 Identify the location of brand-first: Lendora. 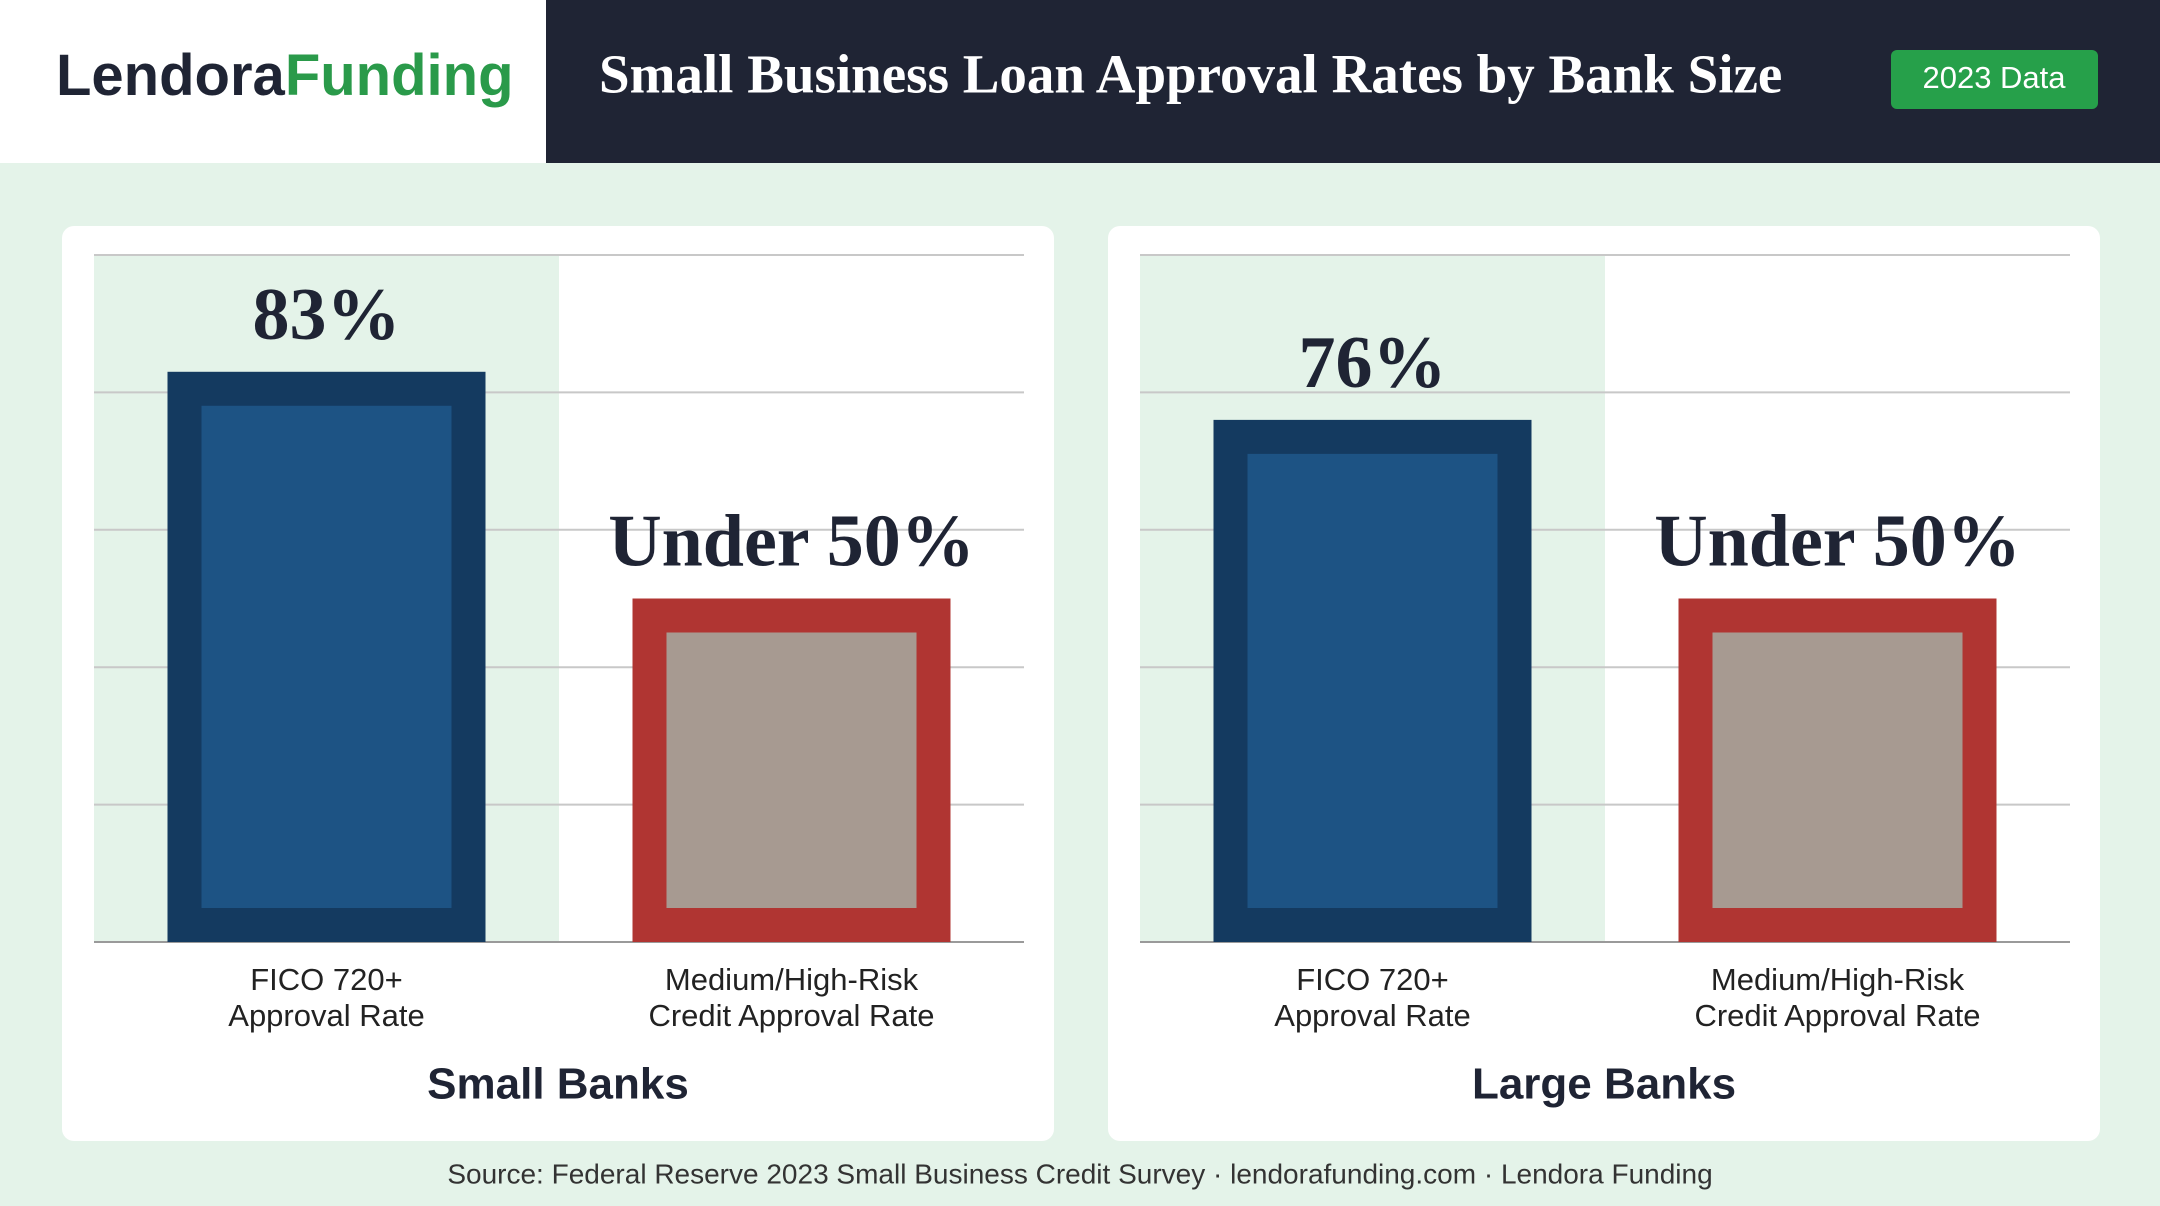
(171, 75).